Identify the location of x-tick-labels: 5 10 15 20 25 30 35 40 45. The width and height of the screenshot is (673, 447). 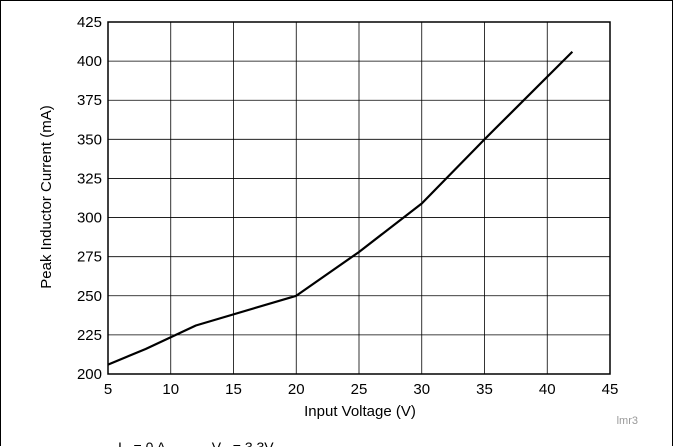
(361, 389).